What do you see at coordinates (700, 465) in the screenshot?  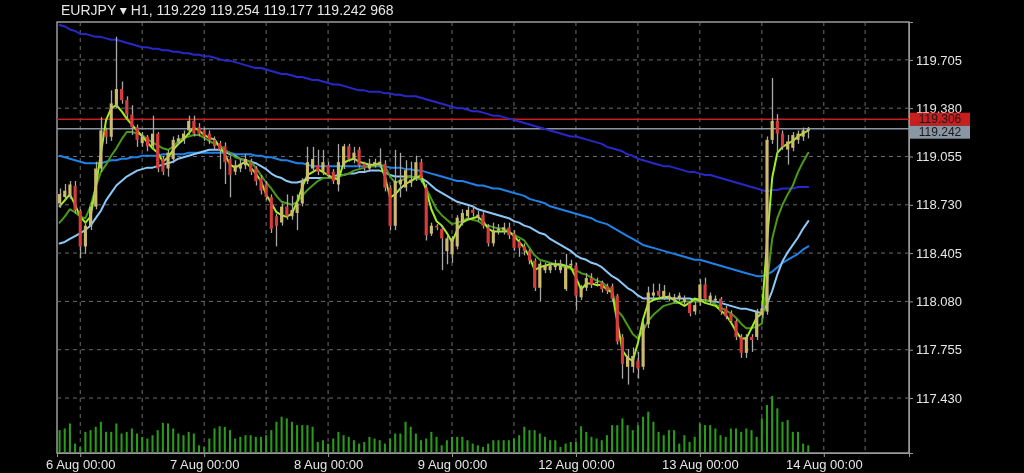 I see `x-tick-label: 13 Aug 00:00` at bounding box center [700, 465].